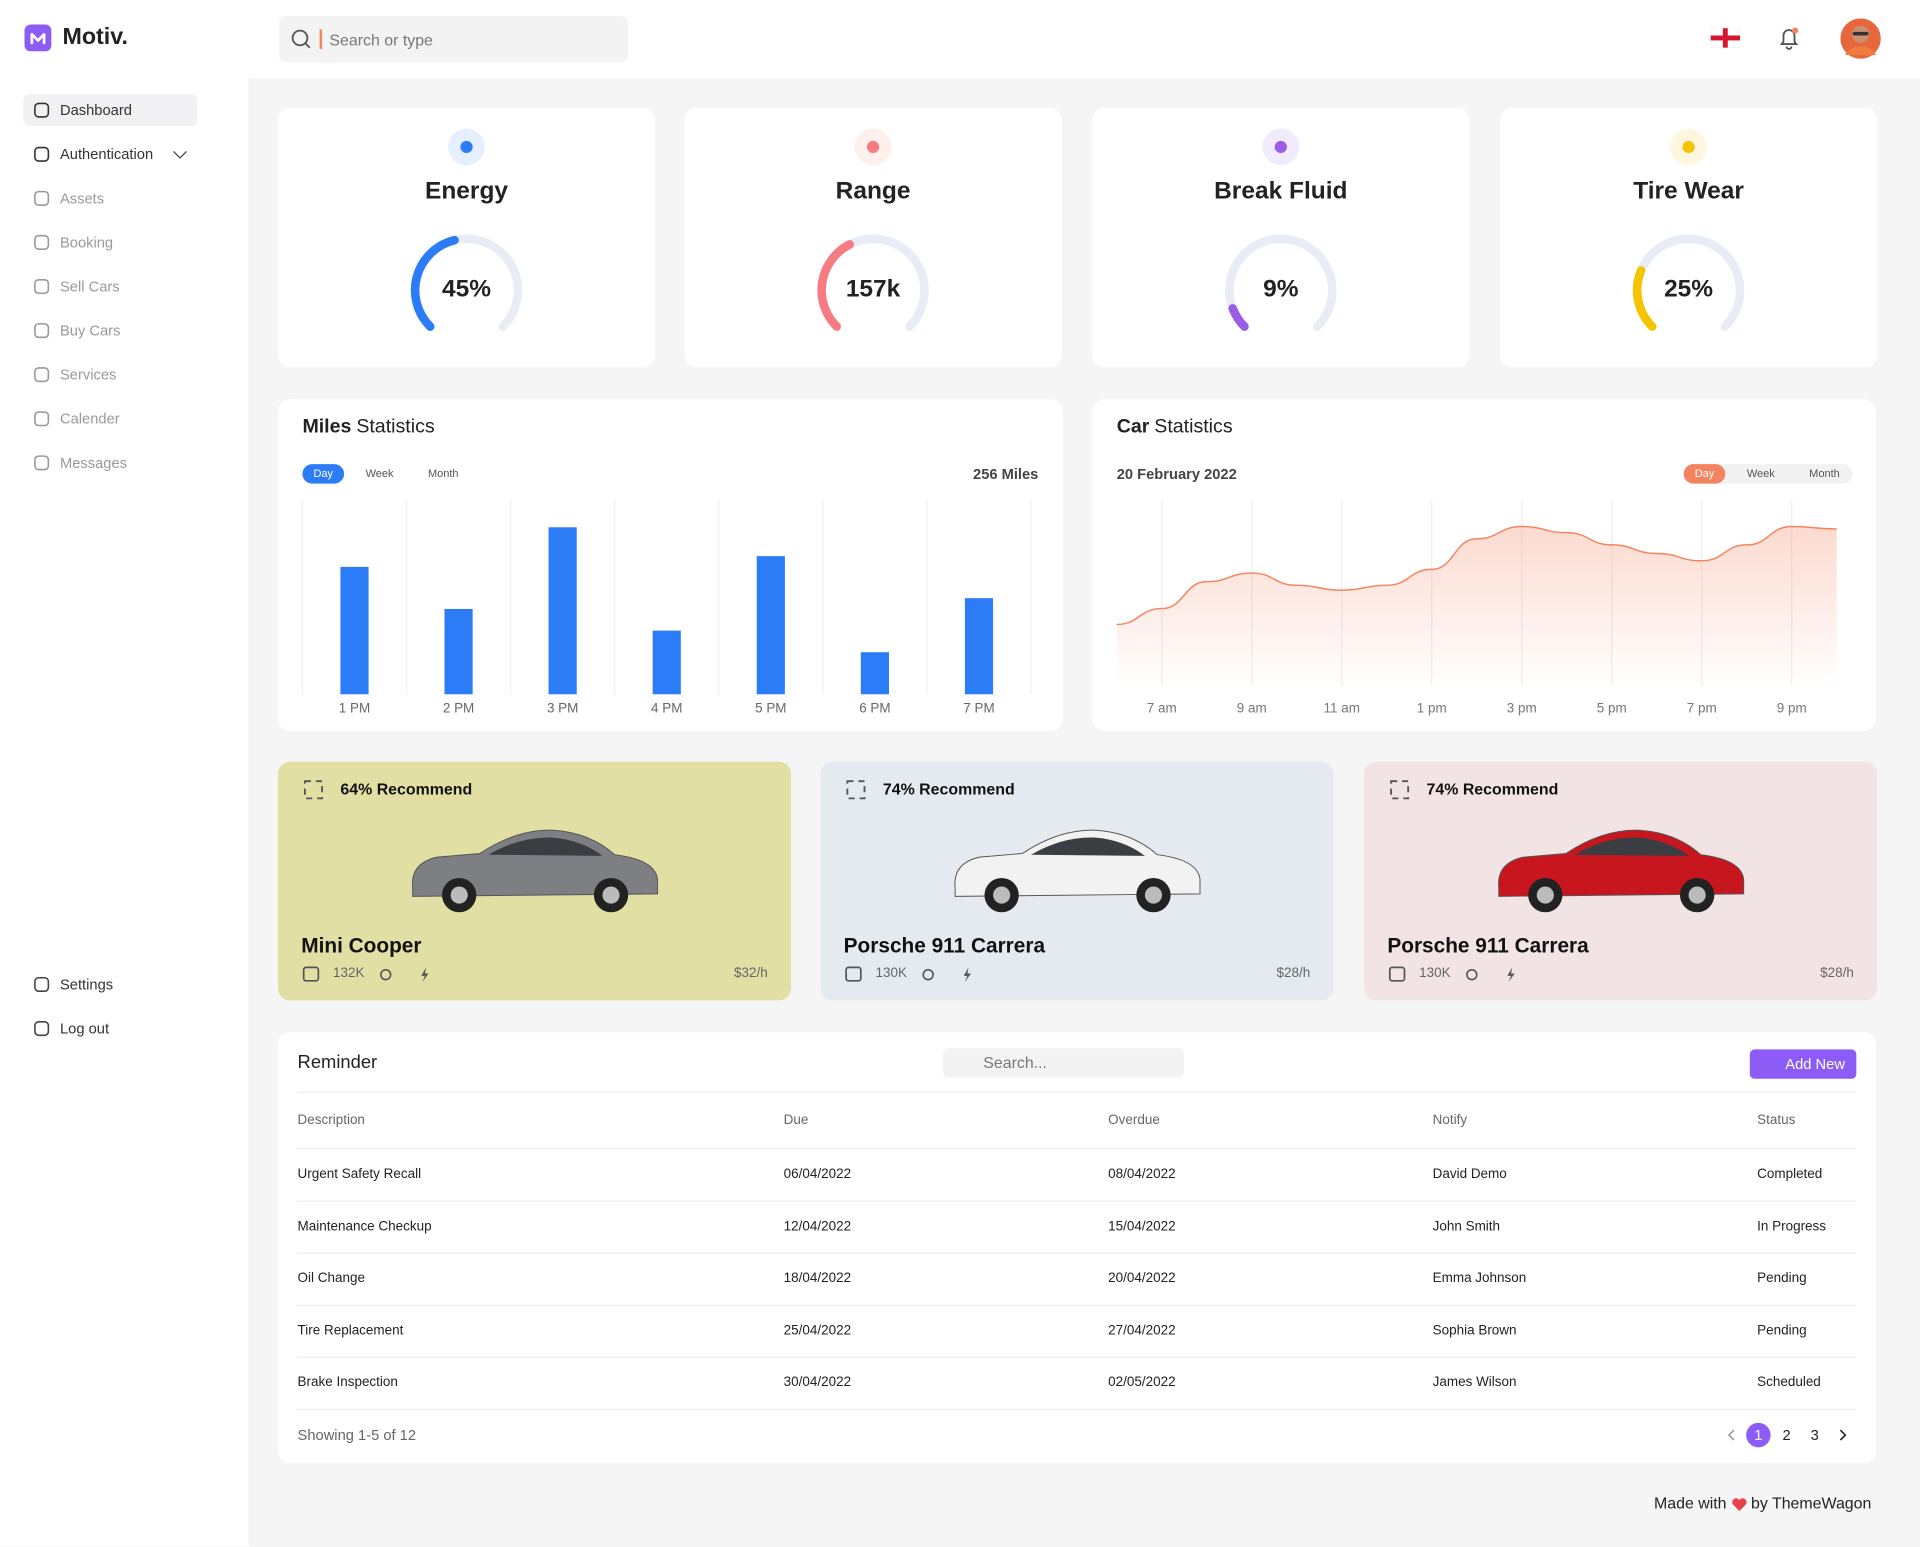 This screenshot has height=1547, width=1920. I want to click on cell: Scheduled, so click(1789, 1383).